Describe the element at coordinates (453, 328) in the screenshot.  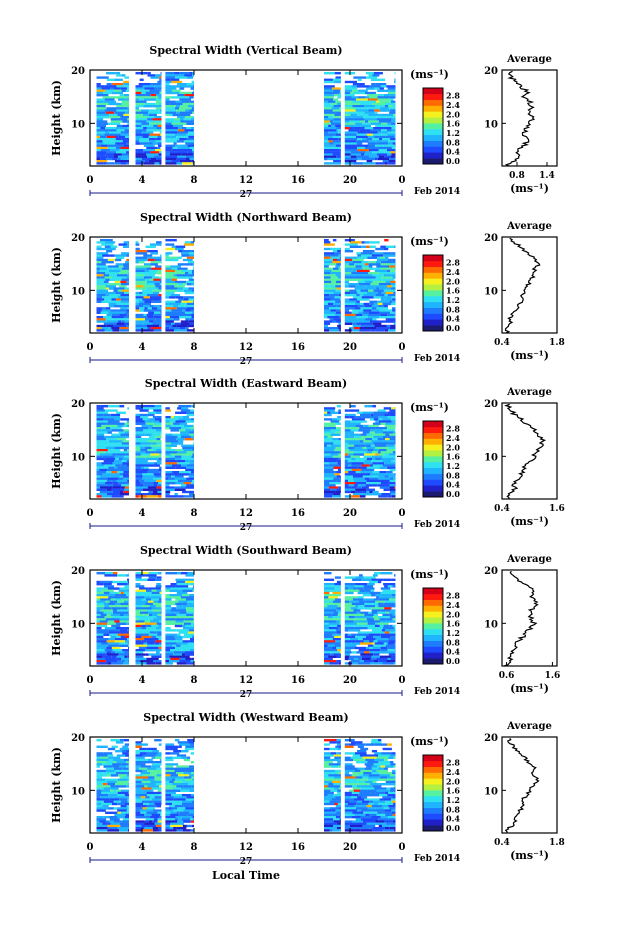
I see `colorbar-tick-label: 0.0` at that location.